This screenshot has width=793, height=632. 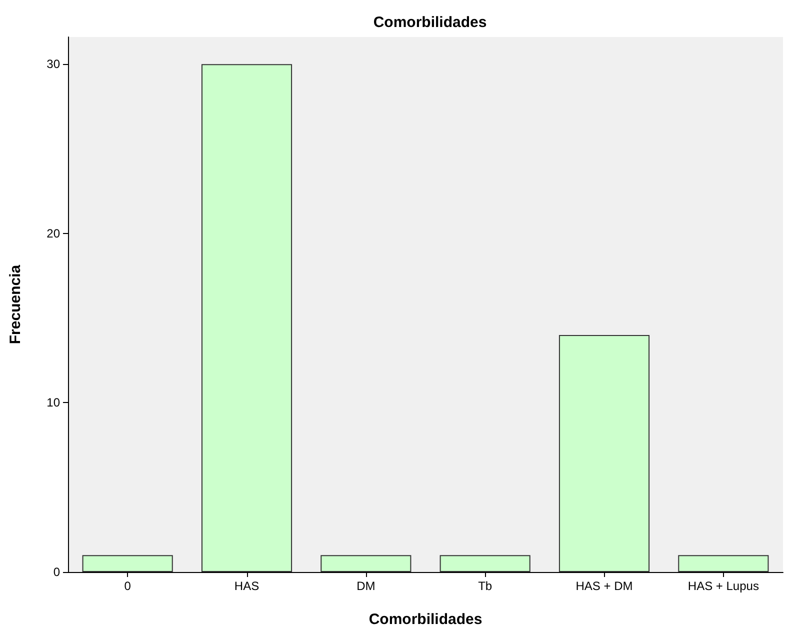 I want to click on chart-title: Comorbilidades, so click(x=430, y=22).